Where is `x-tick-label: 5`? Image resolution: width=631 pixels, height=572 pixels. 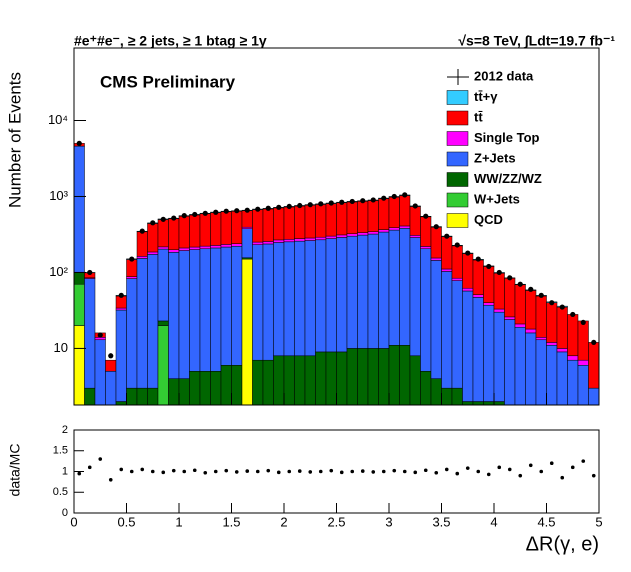
x-tick-label: 5 is located at coordinates (598, 521).